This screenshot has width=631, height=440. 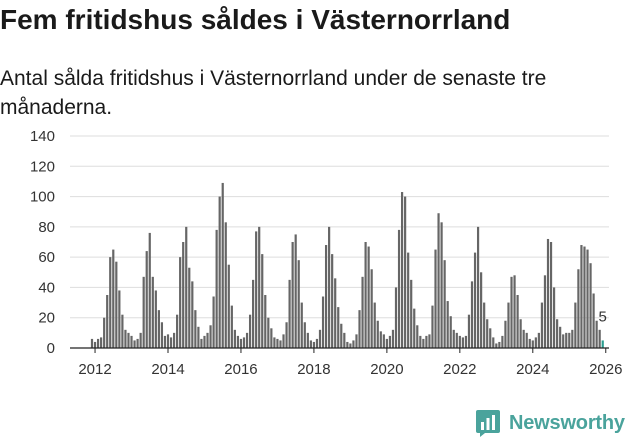 I want to click on annotations: 5, so click(x=603, y=316).